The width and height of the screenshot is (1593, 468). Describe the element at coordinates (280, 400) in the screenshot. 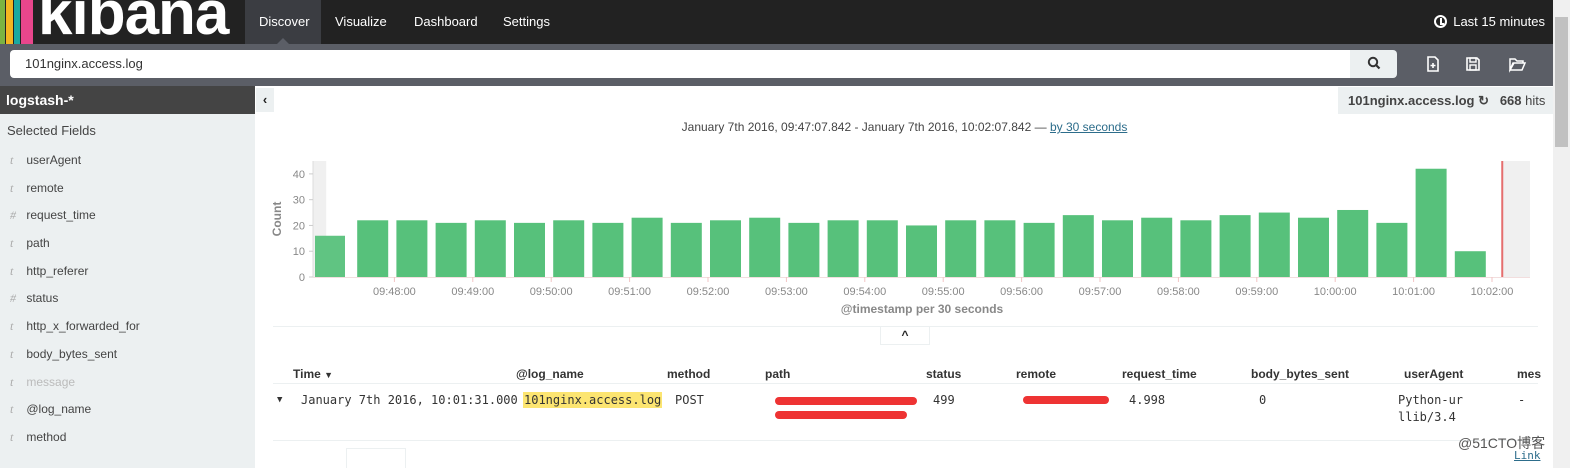

I see `expand-row-icon: ▼` at that location.